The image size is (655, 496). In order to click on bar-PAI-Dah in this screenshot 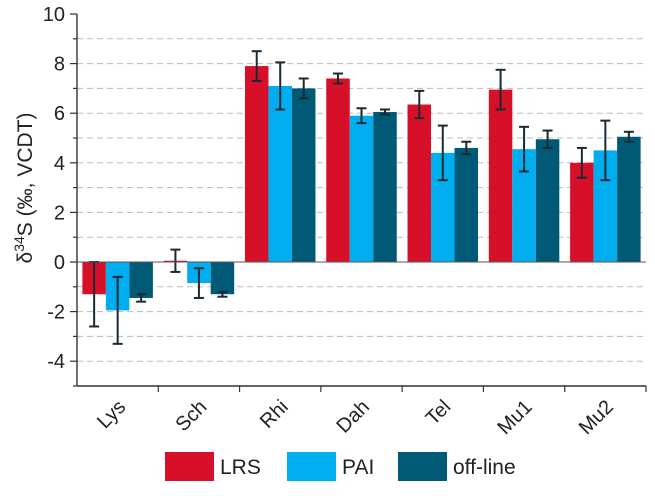, I will do `click(361, 189)`.